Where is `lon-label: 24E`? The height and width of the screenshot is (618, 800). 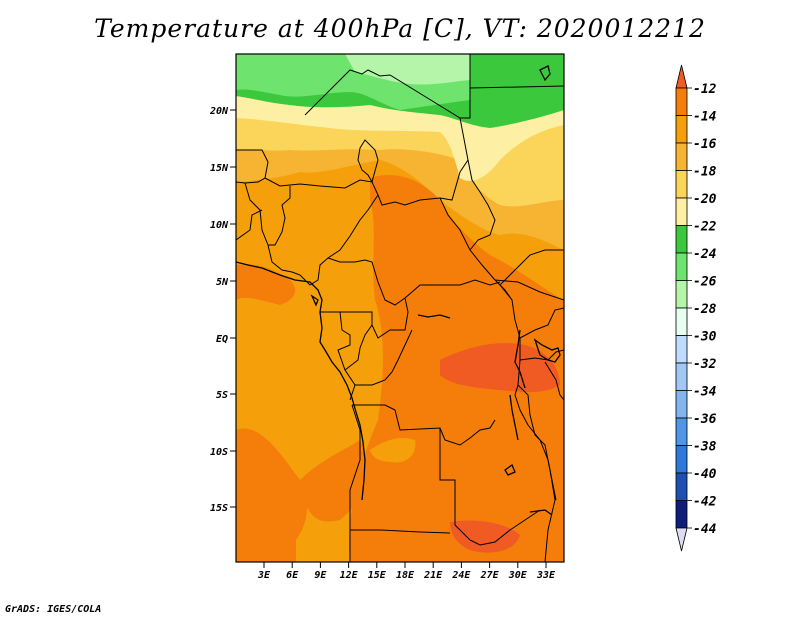 lon-label: 24E is located at coordinates (461, 575).